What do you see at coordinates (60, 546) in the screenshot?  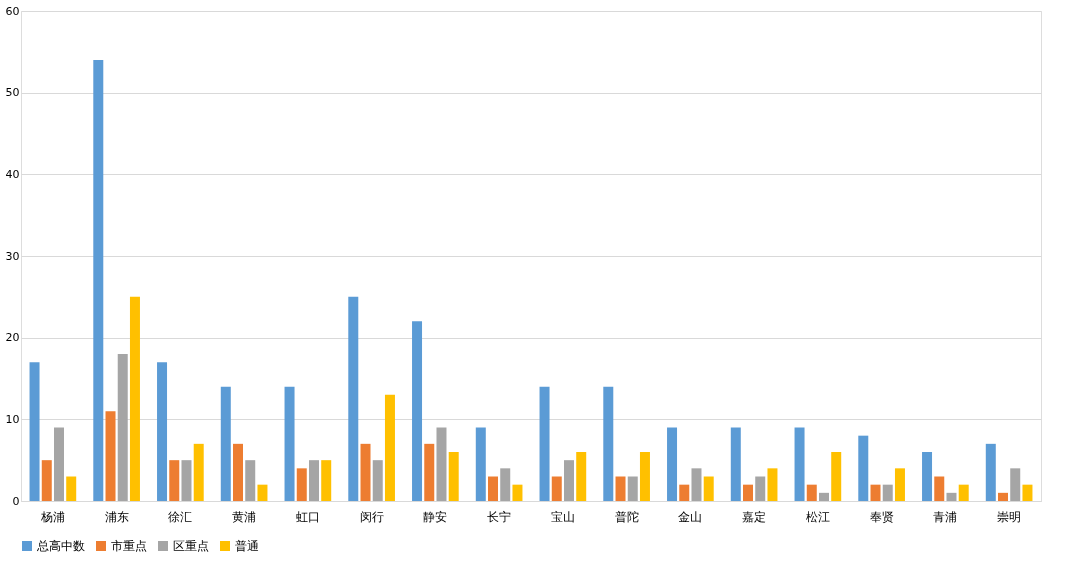 I see `legend-label: 总高中数` at bounding box center [60, 546].